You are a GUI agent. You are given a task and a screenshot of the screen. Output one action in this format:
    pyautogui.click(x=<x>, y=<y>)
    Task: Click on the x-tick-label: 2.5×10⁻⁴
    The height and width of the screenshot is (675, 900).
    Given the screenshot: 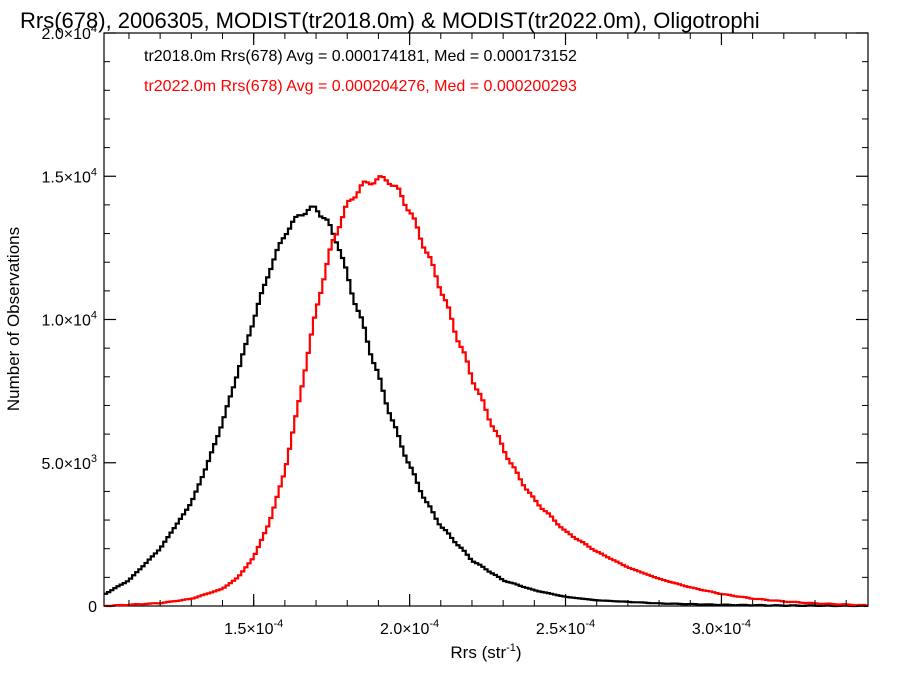 What is the action you would take?
    pyautogui.click(x=565, y=628)
    